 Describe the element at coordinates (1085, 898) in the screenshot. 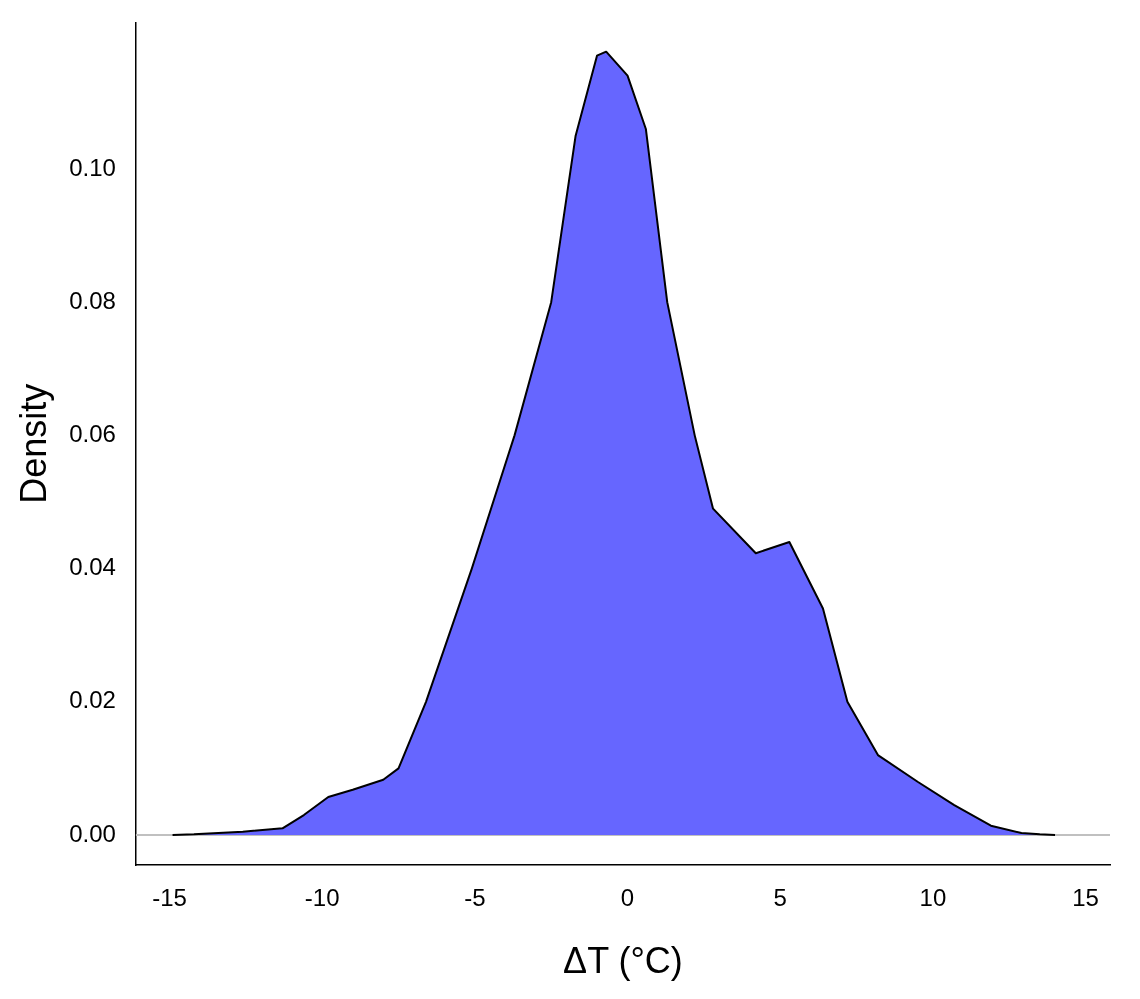

I see `x-tick-label: 15` at that location.